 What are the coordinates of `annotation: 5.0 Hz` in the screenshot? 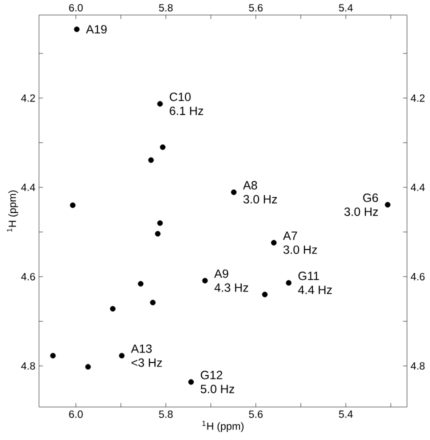 It's located at (217, 389).